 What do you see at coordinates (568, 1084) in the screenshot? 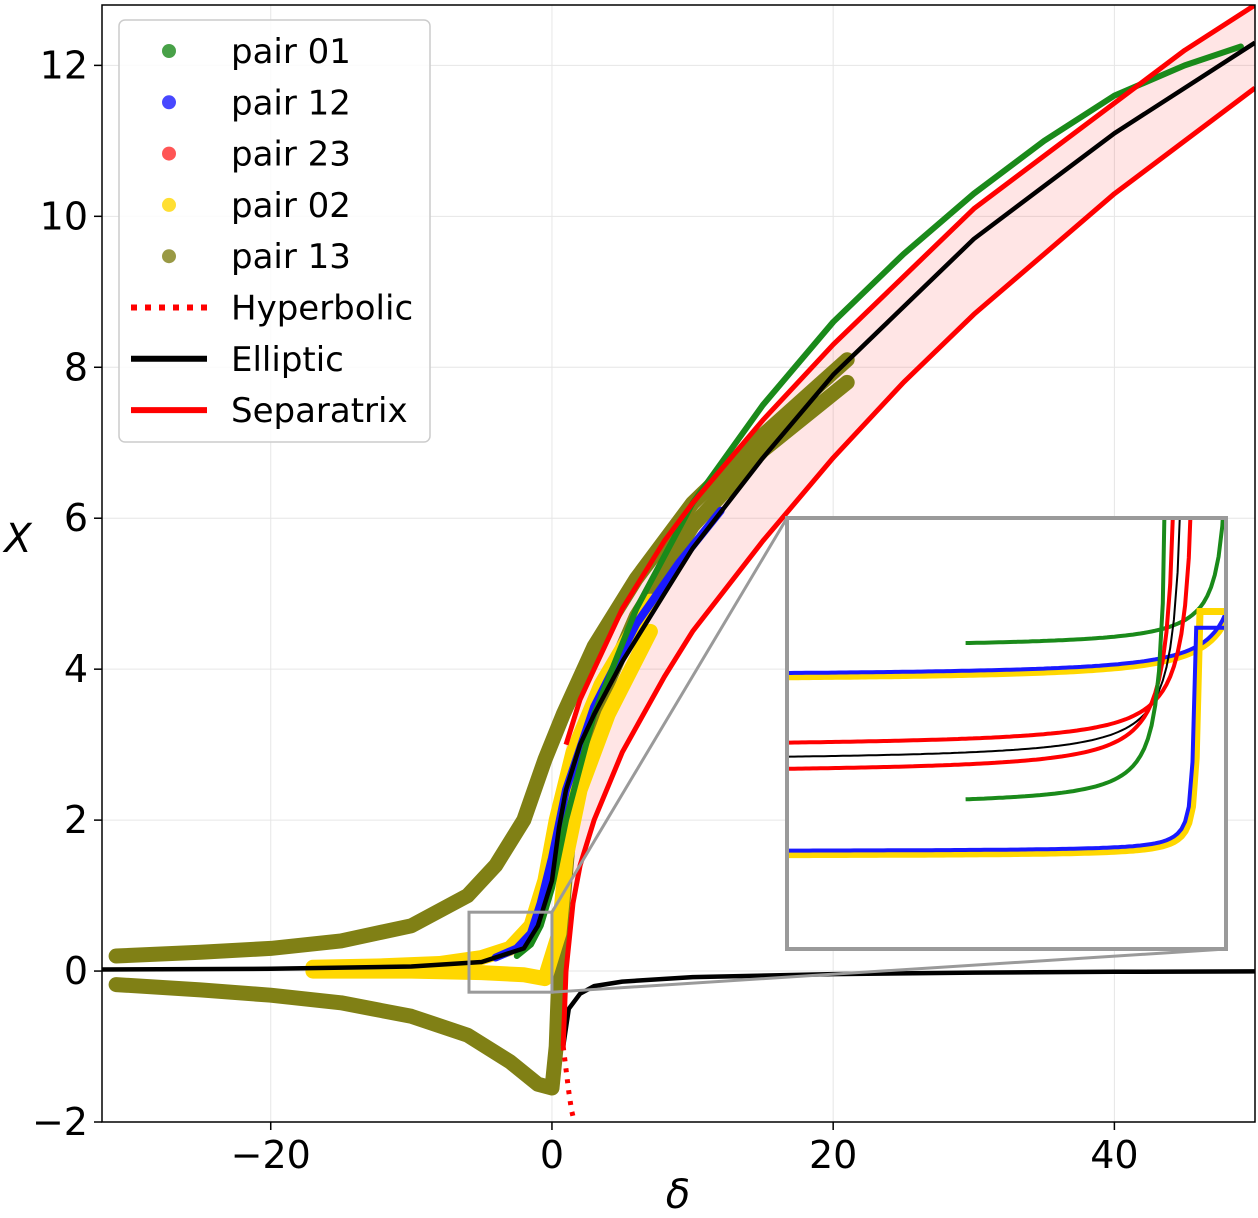
I see `line-hyperbolic` at bounding box center [568, 1084].